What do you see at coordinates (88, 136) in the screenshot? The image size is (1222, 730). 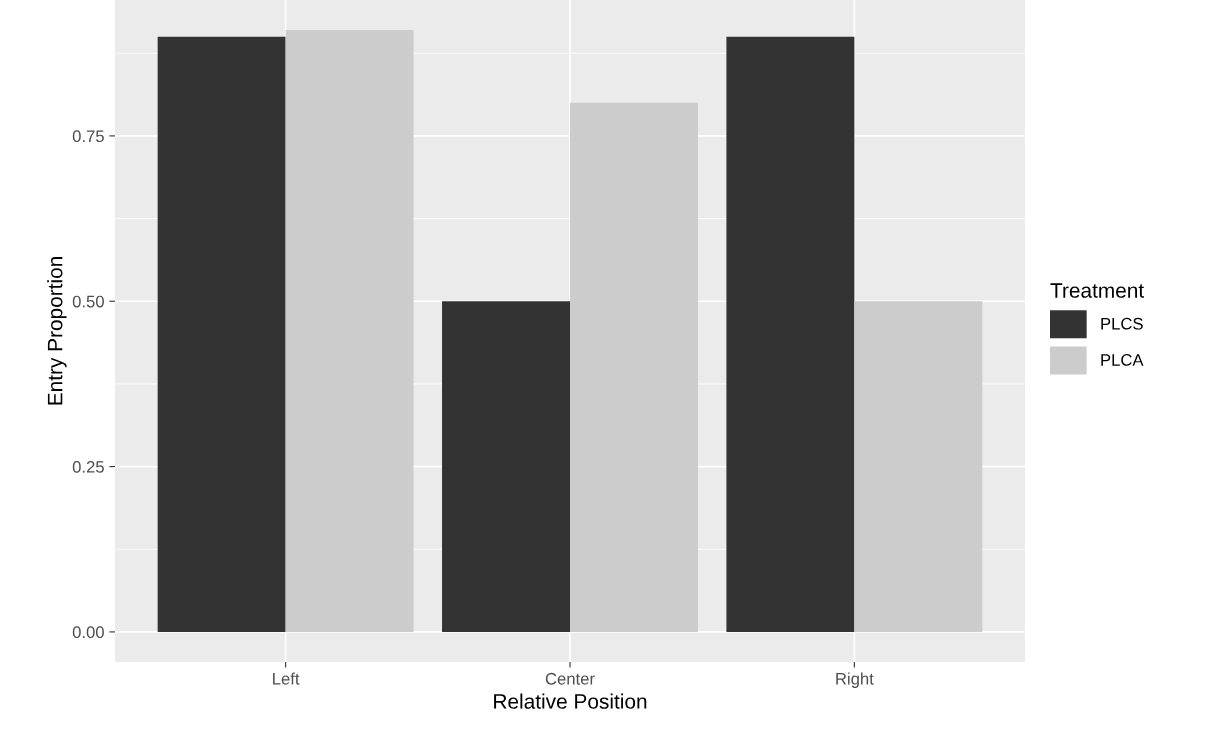 I see `y-tick-label: 0.75` at bounding box center [88, 136].